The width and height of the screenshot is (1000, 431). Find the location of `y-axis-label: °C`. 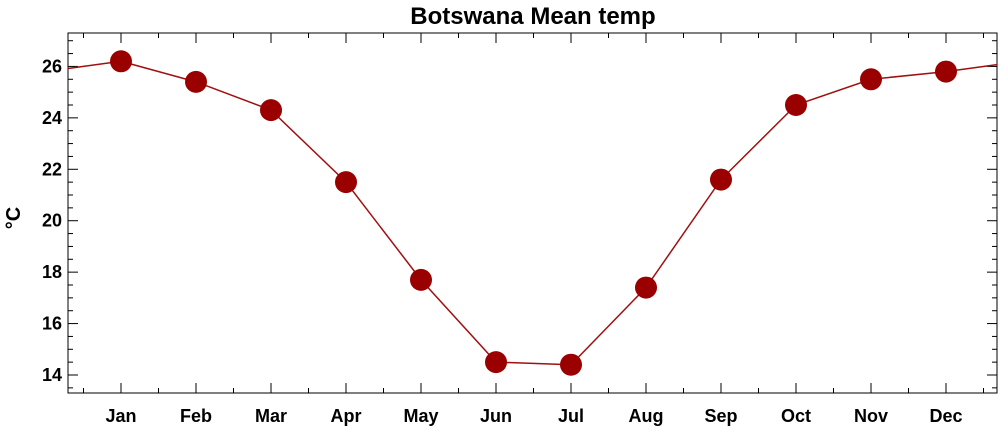

y-axis-label: °C is located at coordinates (14, 218).